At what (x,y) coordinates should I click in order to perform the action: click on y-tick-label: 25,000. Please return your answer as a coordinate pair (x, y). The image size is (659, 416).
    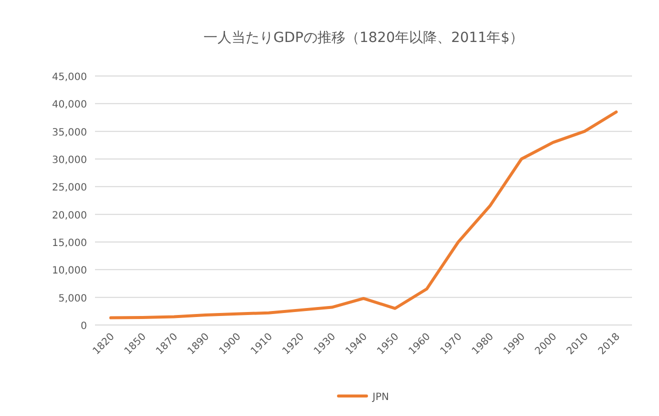
    Looking at the image, I should click on (69, 188).